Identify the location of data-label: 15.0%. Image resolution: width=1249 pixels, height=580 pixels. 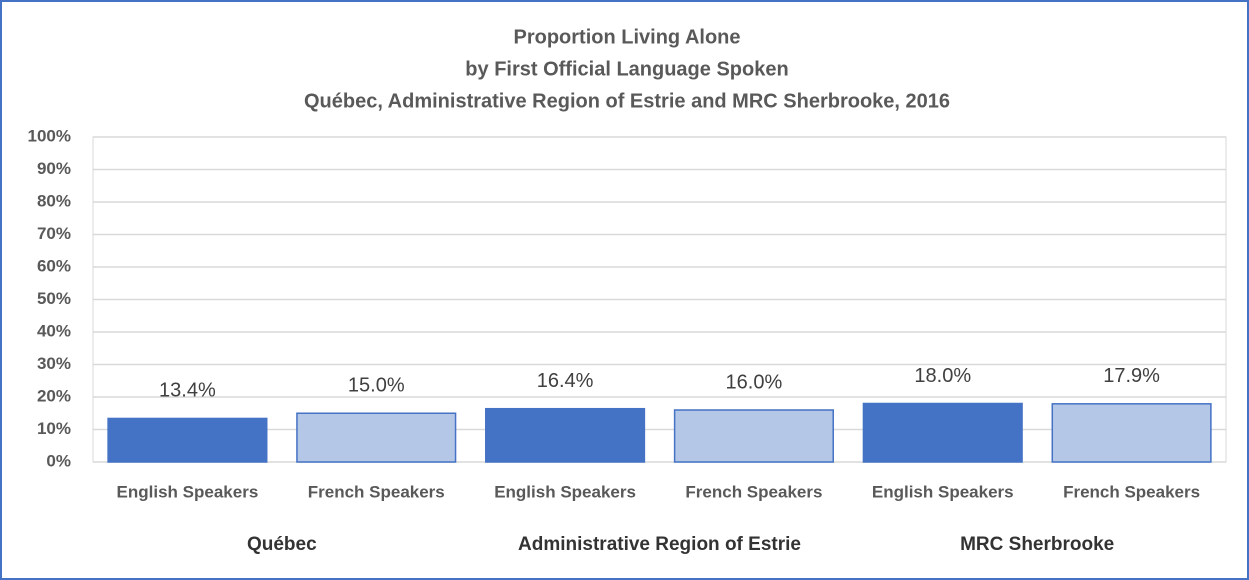
(376, 386).